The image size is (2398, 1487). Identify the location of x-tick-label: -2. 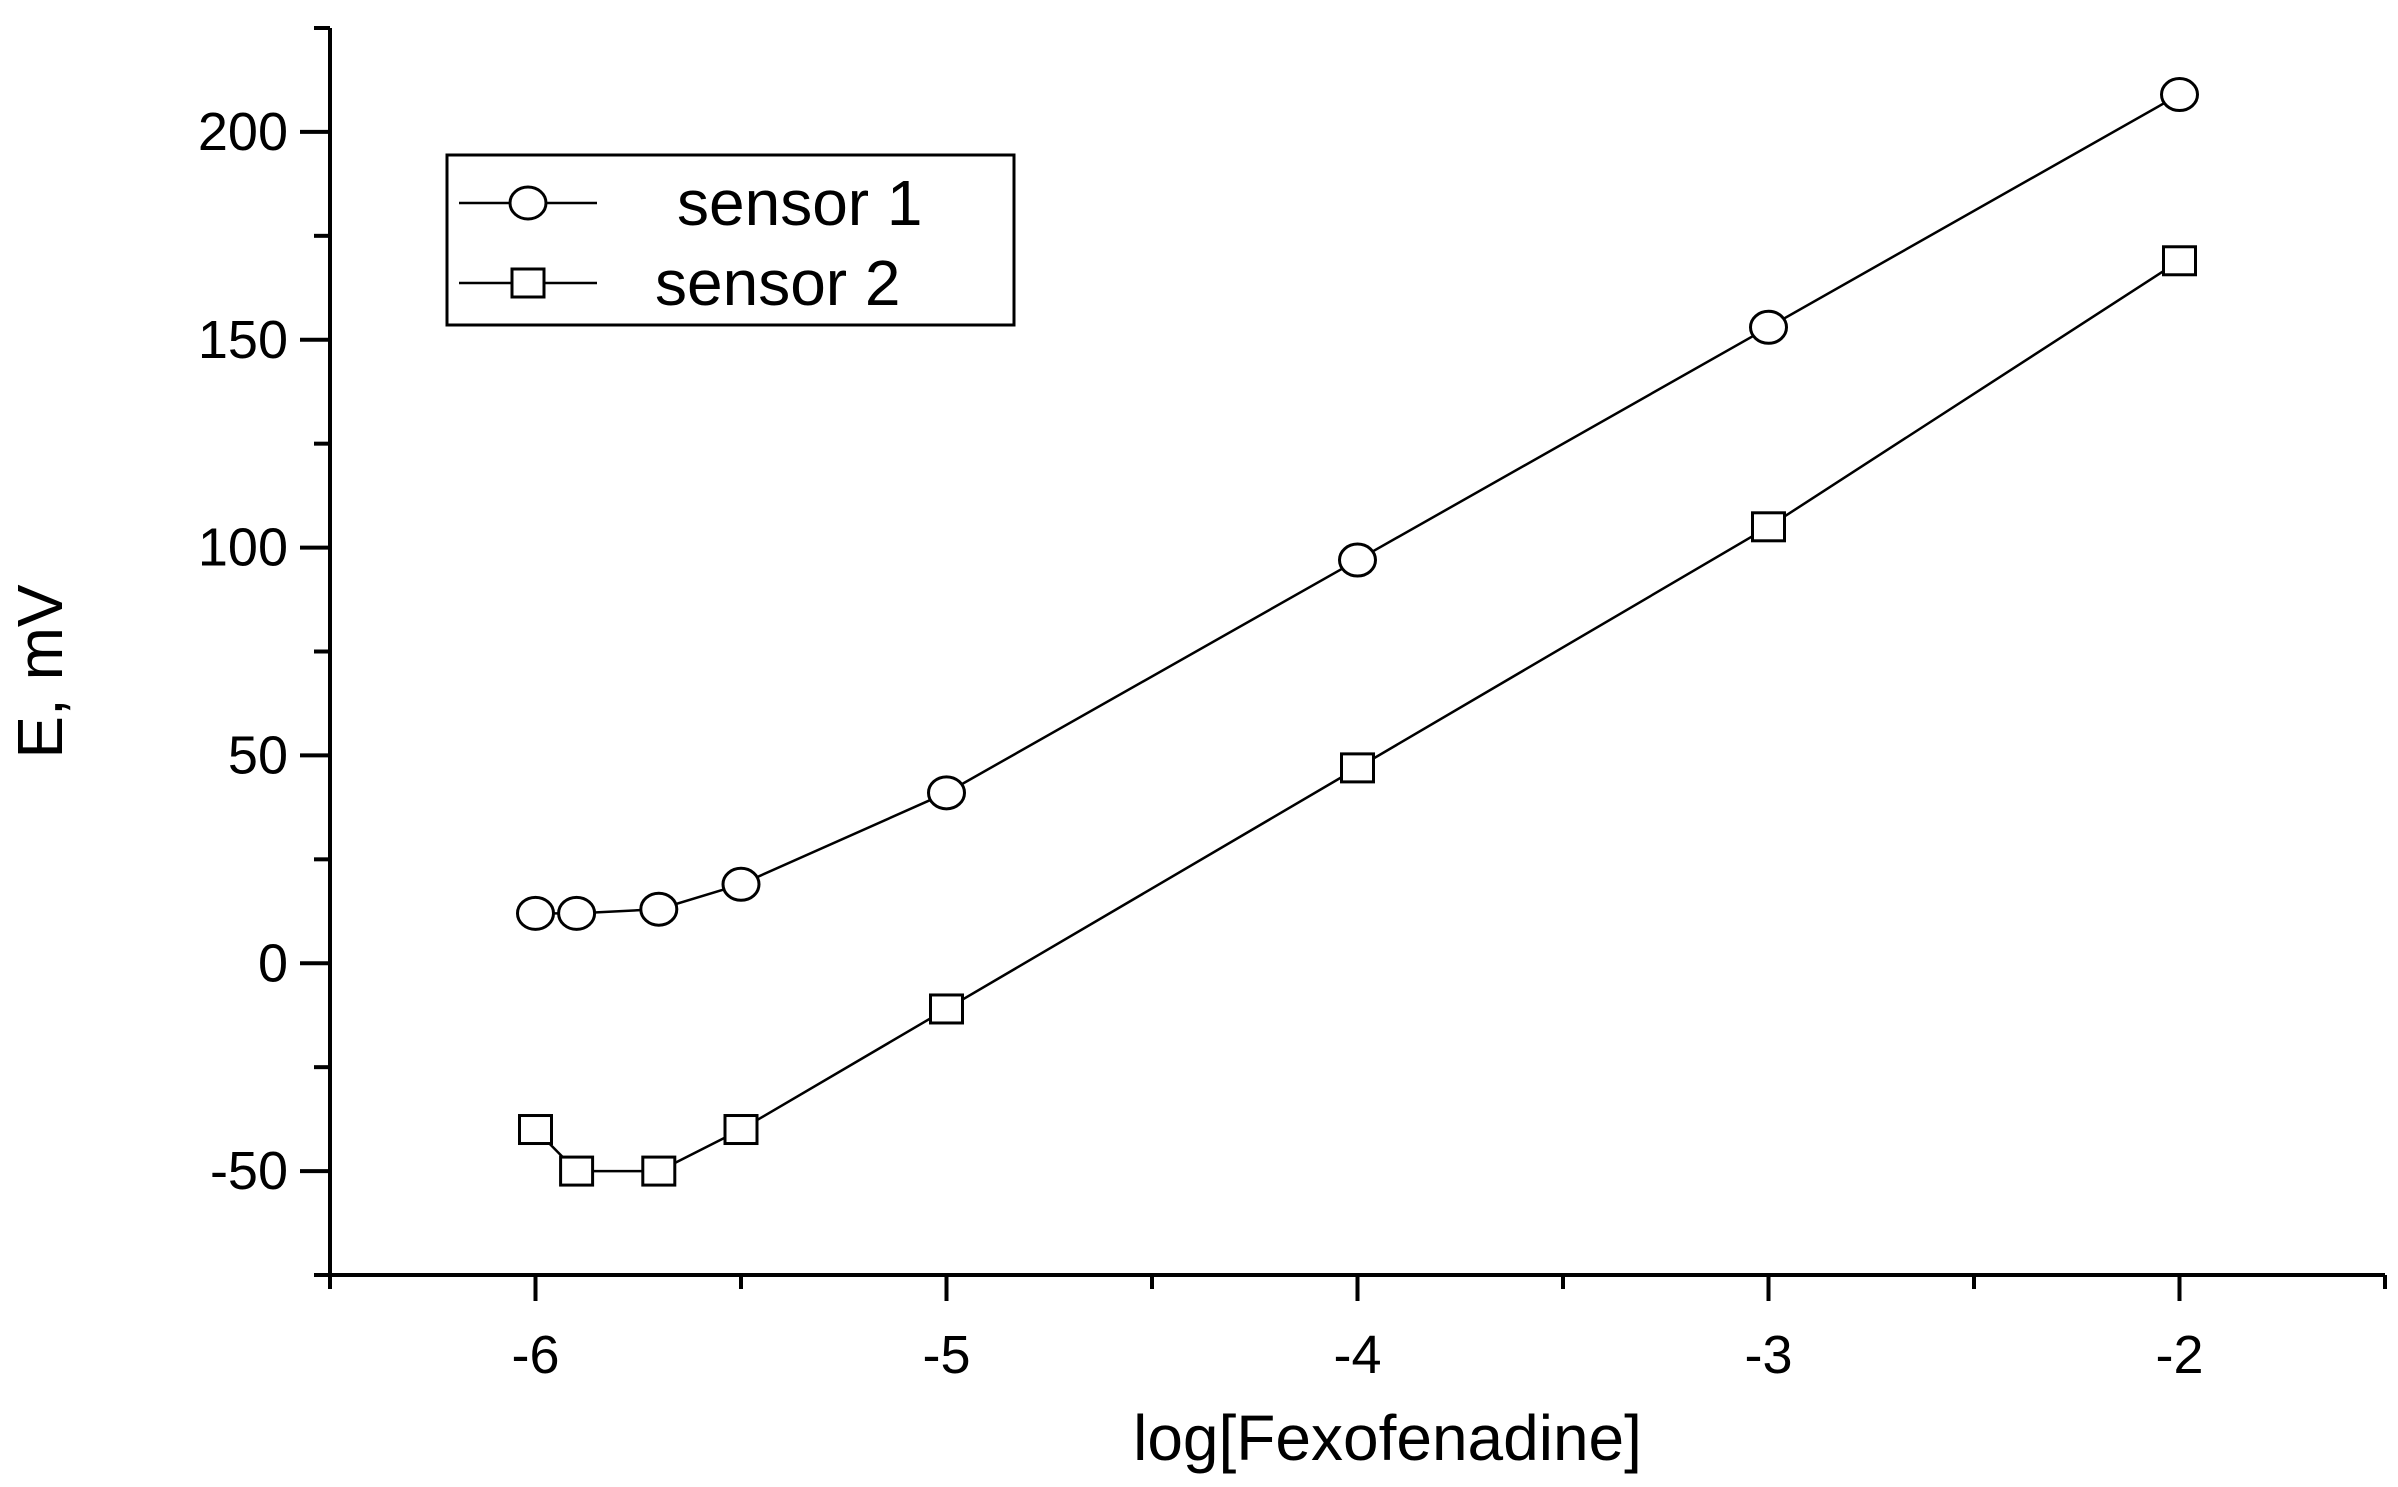
(2179, 1355).